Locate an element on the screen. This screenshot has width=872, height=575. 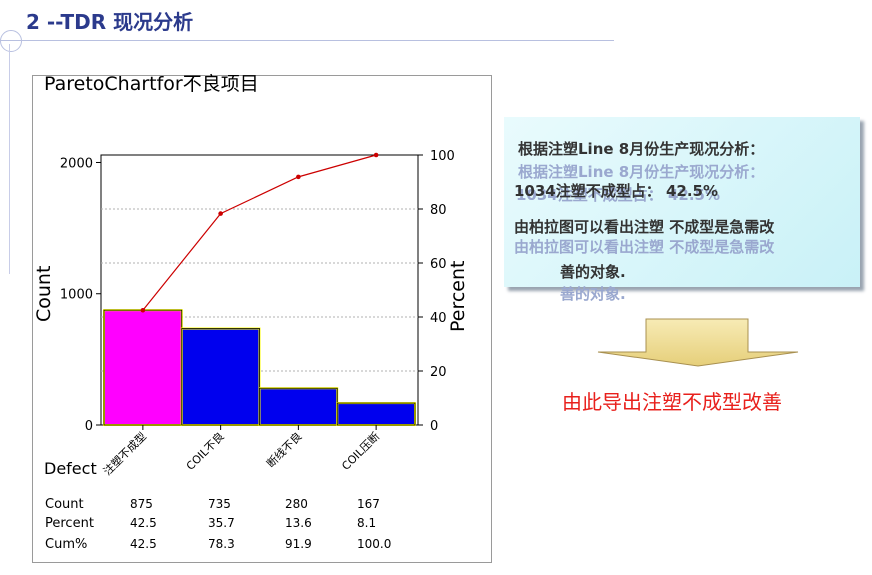
y-right-tick-label: 60 is located at coordinates (438, 264).